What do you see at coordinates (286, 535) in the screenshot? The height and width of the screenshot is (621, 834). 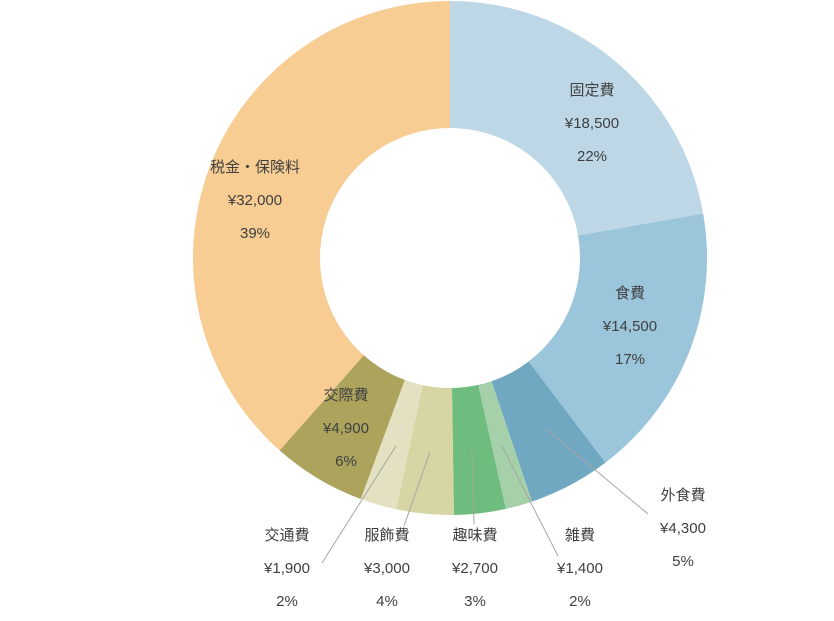 I see `slice-name: 交通費` at bounding box center [286, 535].